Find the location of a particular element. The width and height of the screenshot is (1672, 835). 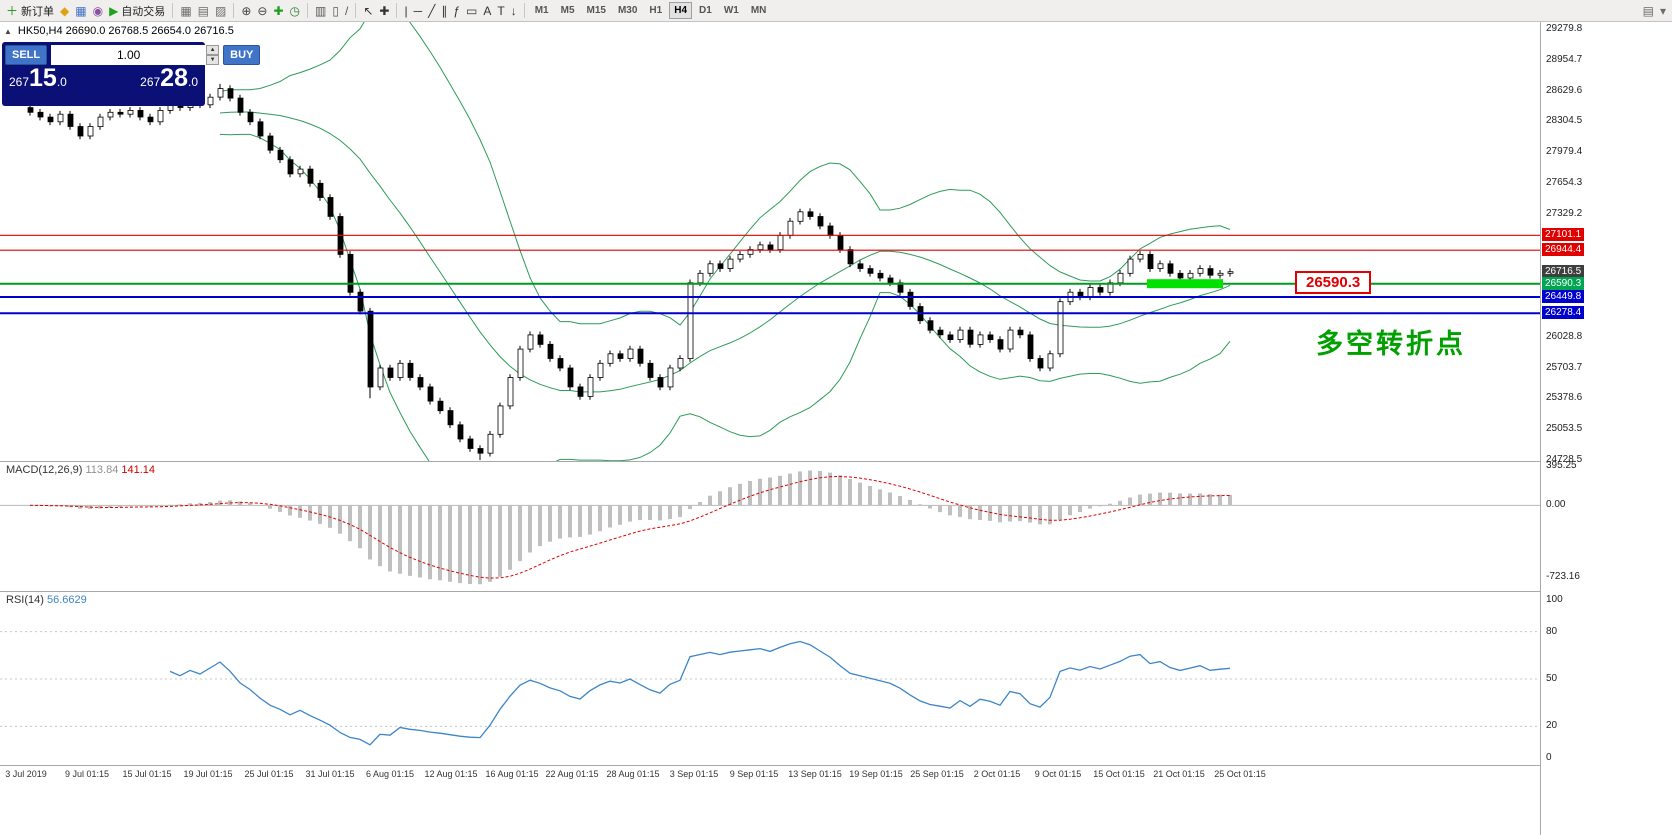

tile-windows-icon: ▦ is located at coordinates (185, 11).